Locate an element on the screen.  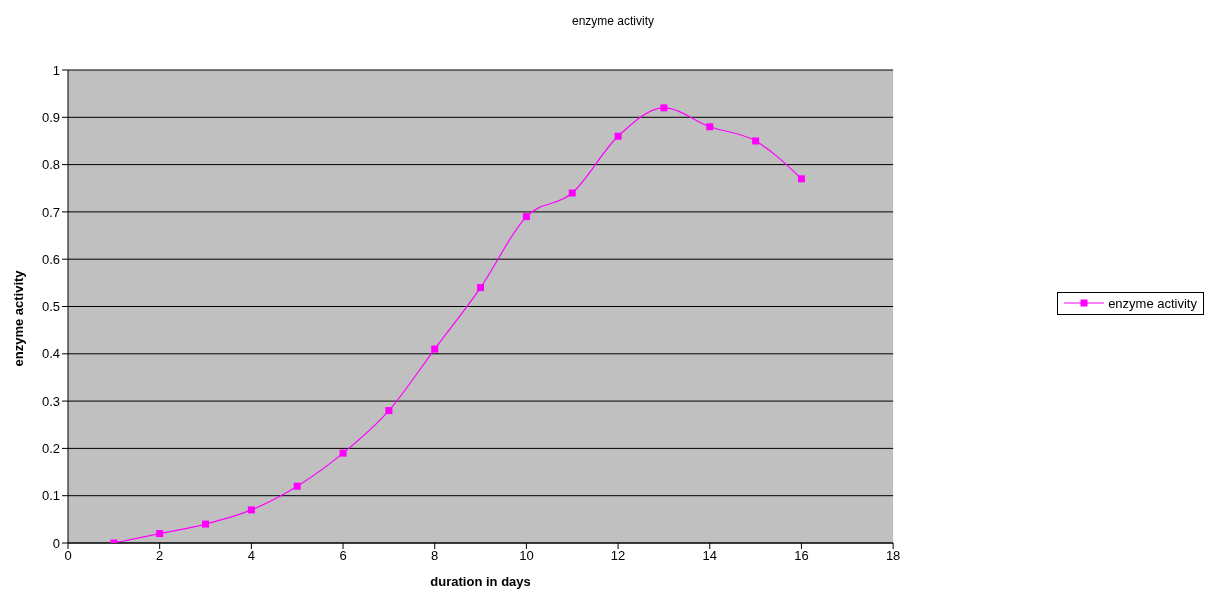
y-axis-title: enzyme activity is located at coordinates (18, 318).